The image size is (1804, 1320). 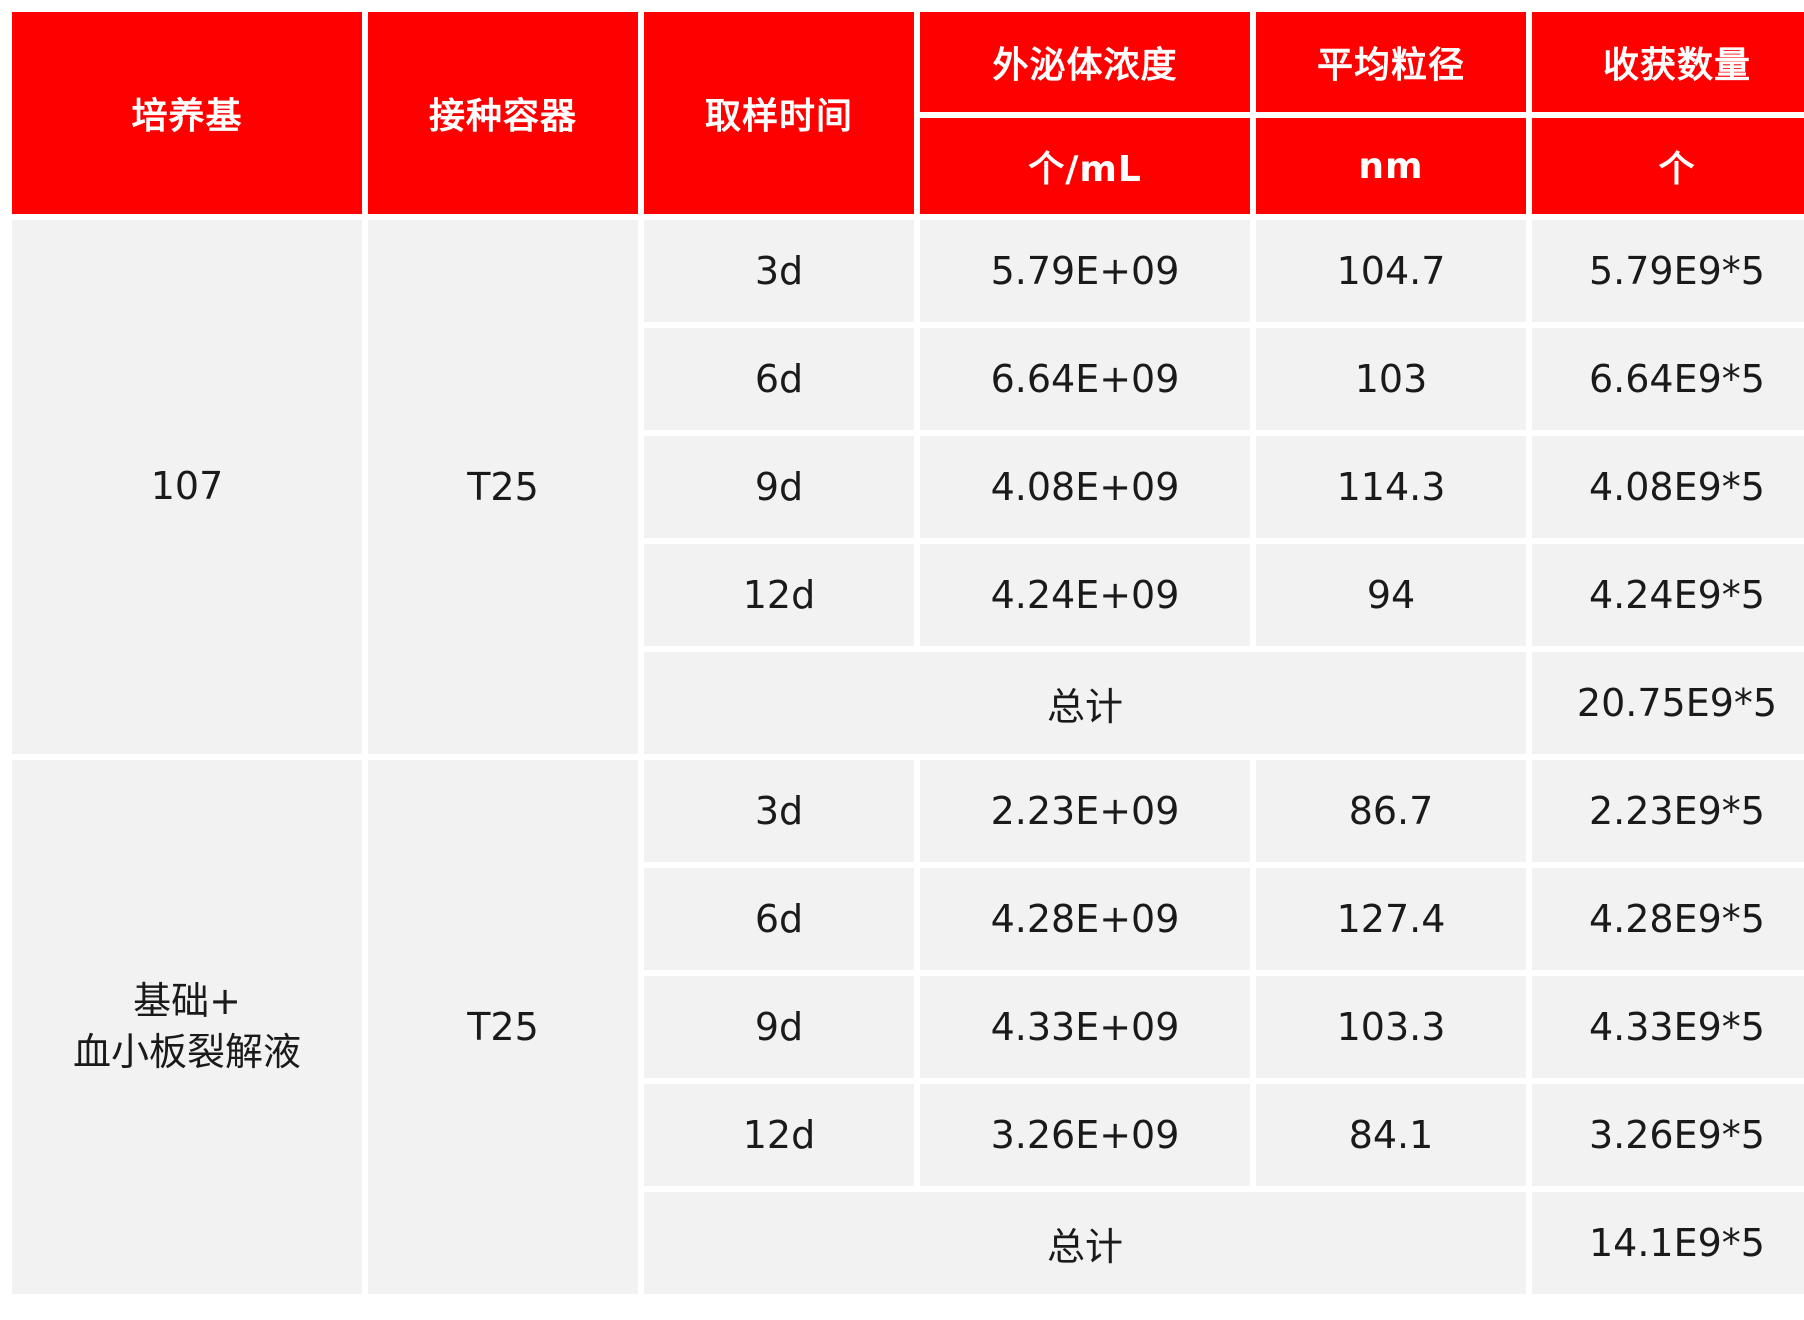 I want to click on header-mean-diameter: 平均粒径, so click(x=1391, y=62).